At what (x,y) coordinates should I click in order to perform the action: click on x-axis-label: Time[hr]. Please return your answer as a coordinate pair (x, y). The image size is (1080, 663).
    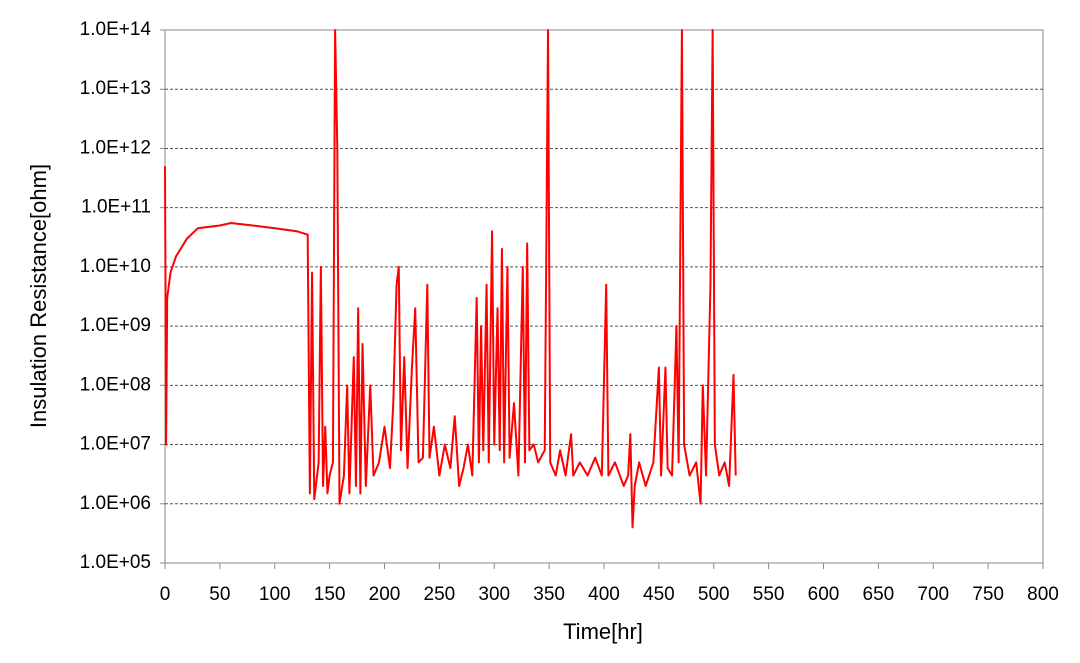
    Looking at the image, I should click on (603, 631).